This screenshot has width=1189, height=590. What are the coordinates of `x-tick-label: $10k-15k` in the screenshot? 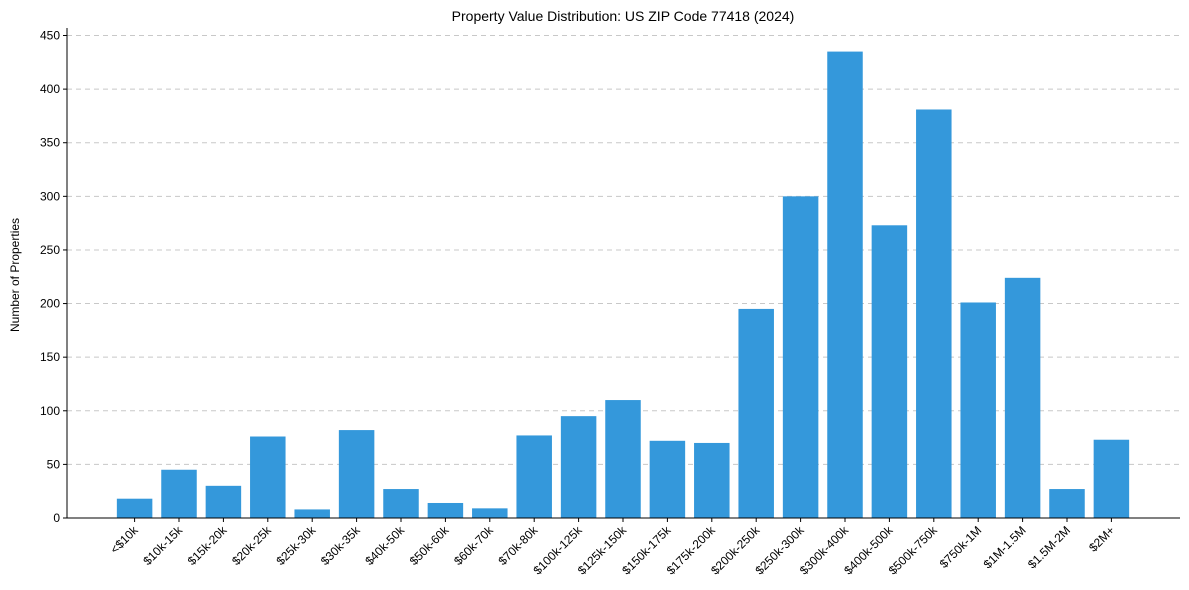 It's located at (163, 546).